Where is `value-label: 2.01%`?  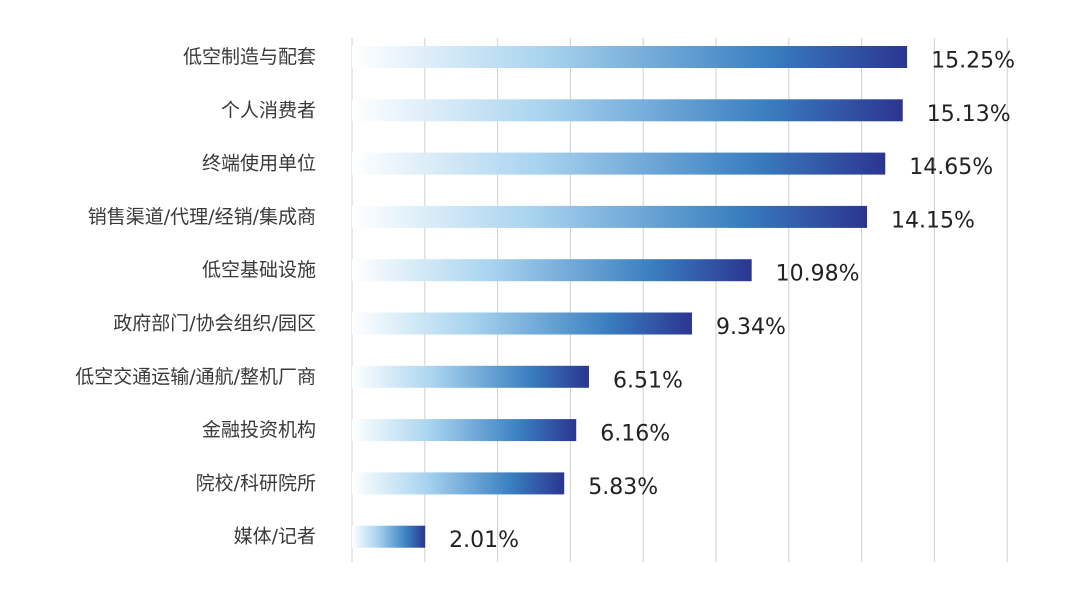 value-label: 2.01% is located at coordinates (484, 540).